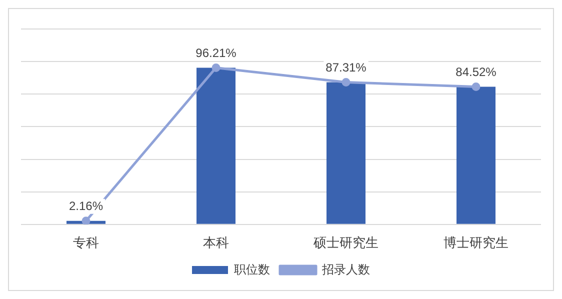  Describe the element at coordinates (476, 72) in the screenshot. I see `data-label: 84.52%` at that location.